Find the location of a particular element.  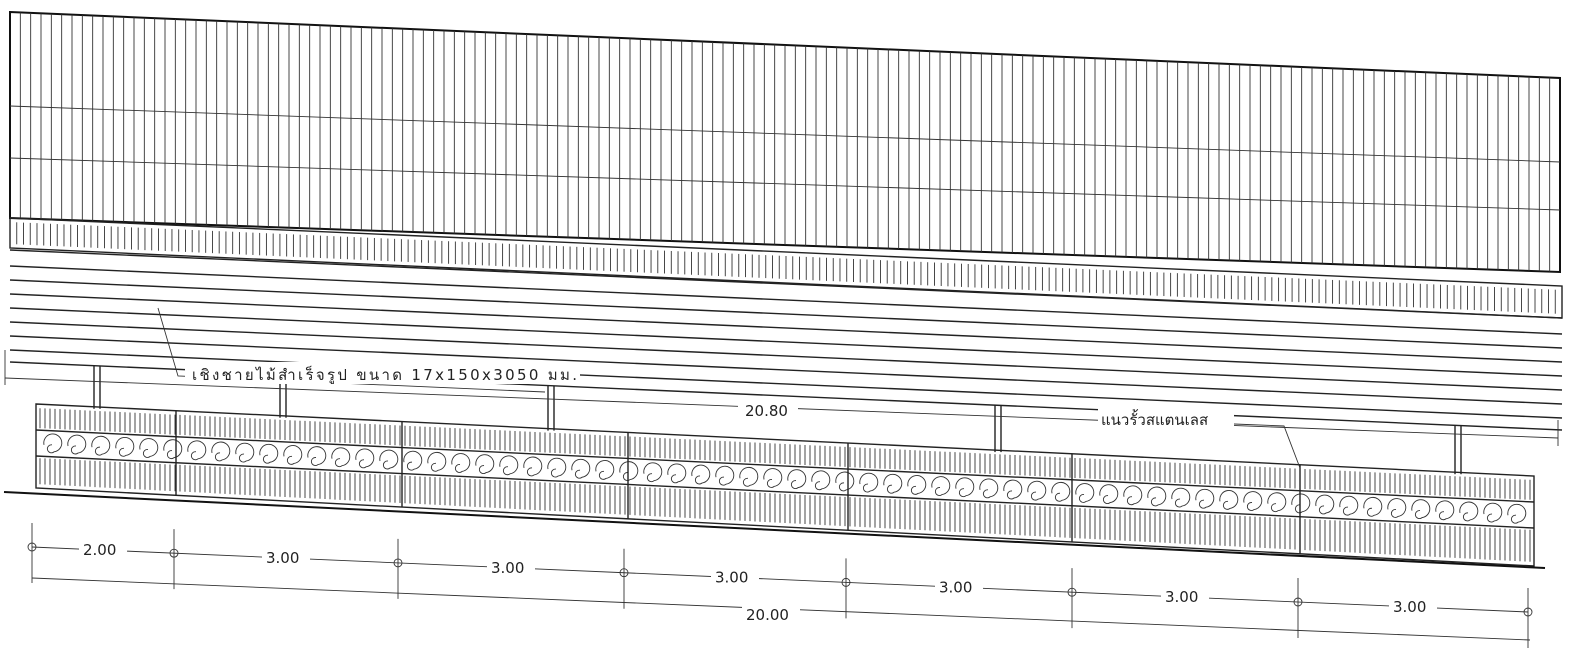

total-dimension: 20.00 is located at coordinates (781, 609).